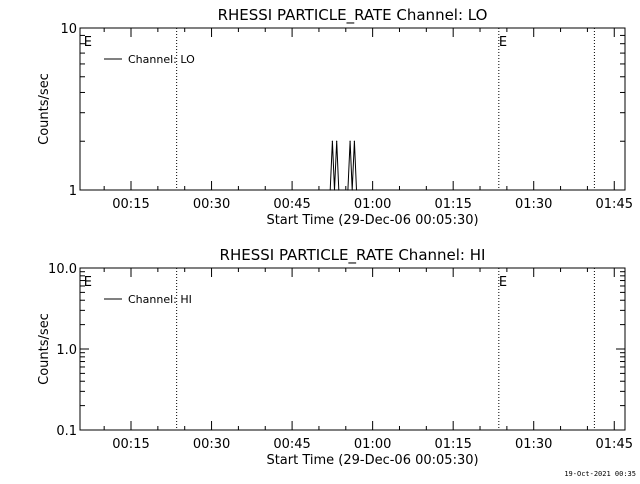  I want to click on y-tick-label: 0.1, so click(66, 431).